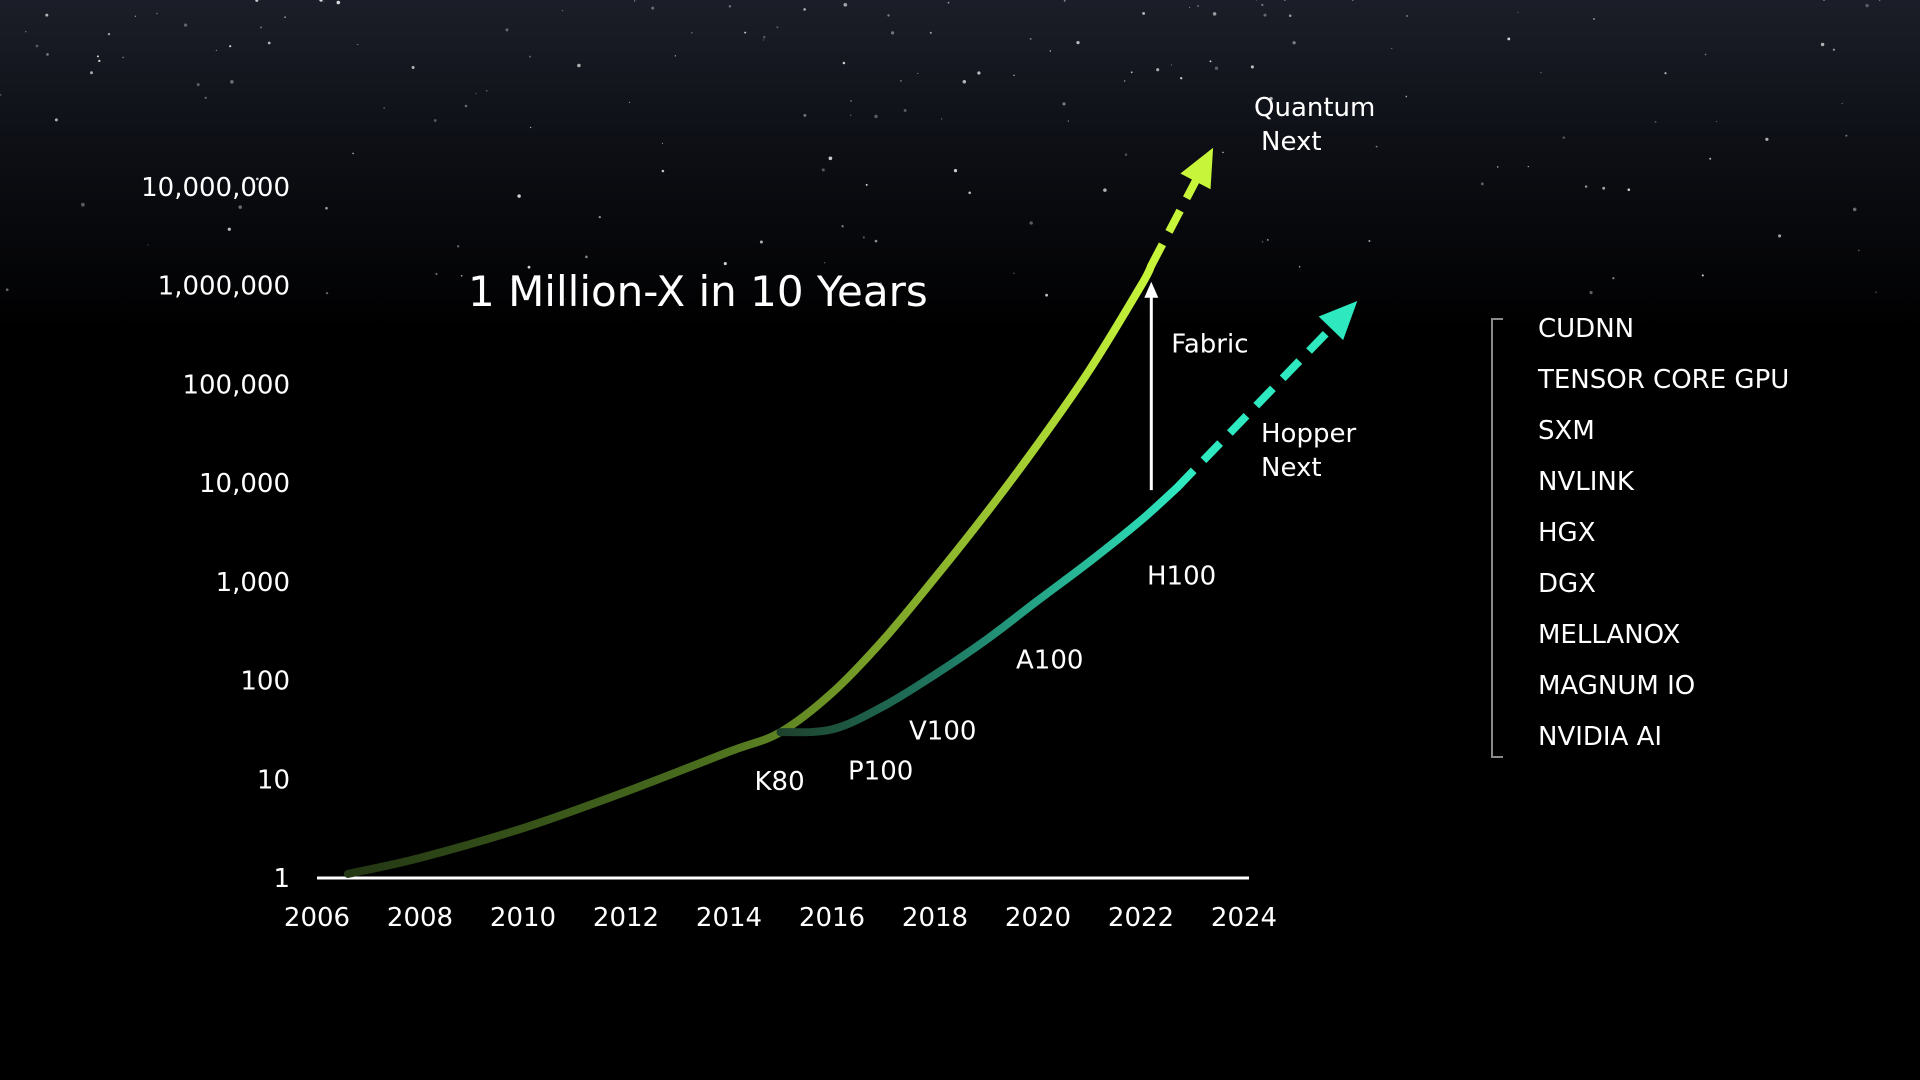 The width and height of the screenshot is (1920, 1080). What do you see at coordinates (1314, 108) in the screenshot?
I see `projection-label-line1: Quantum` at bounding box center [1314, 108].